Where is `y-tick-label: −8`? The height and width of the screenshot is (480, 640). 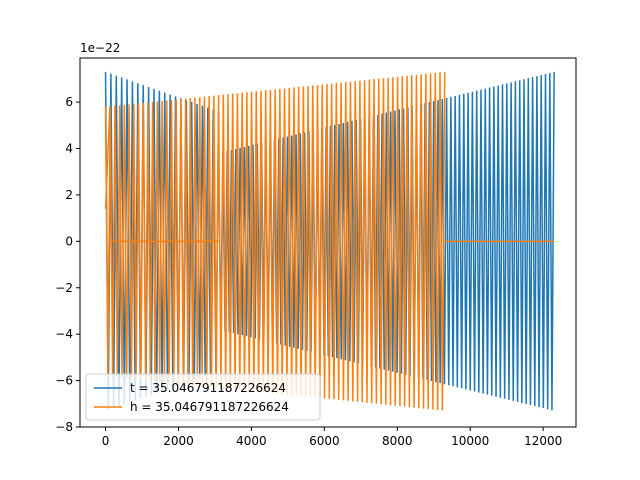
y-tick-label: −8 is located at coordinates (64, 427).